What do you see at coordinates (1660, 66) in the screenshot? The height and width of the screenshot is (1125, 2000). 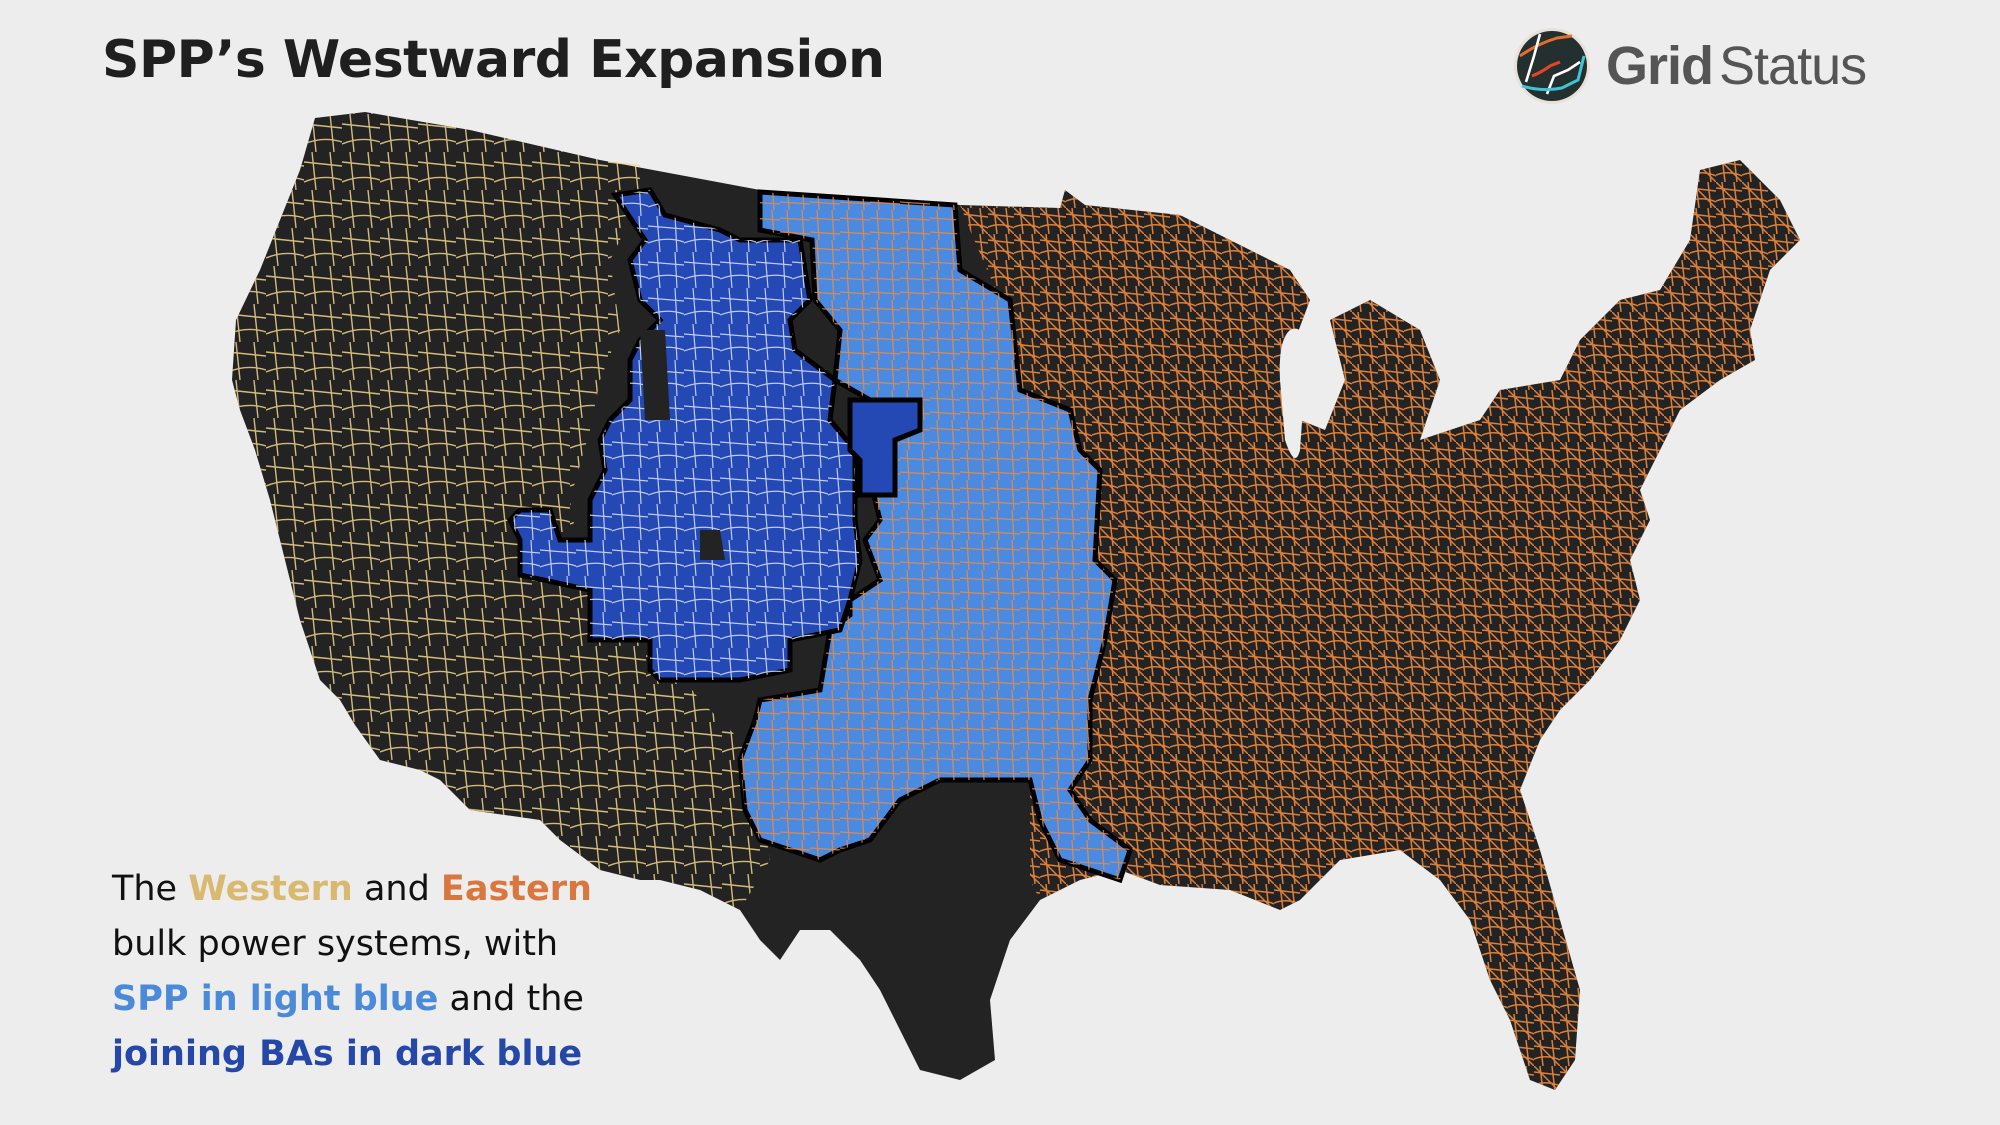 I see `brand-name-bold: Grid` at bounding box center [1660, 66].